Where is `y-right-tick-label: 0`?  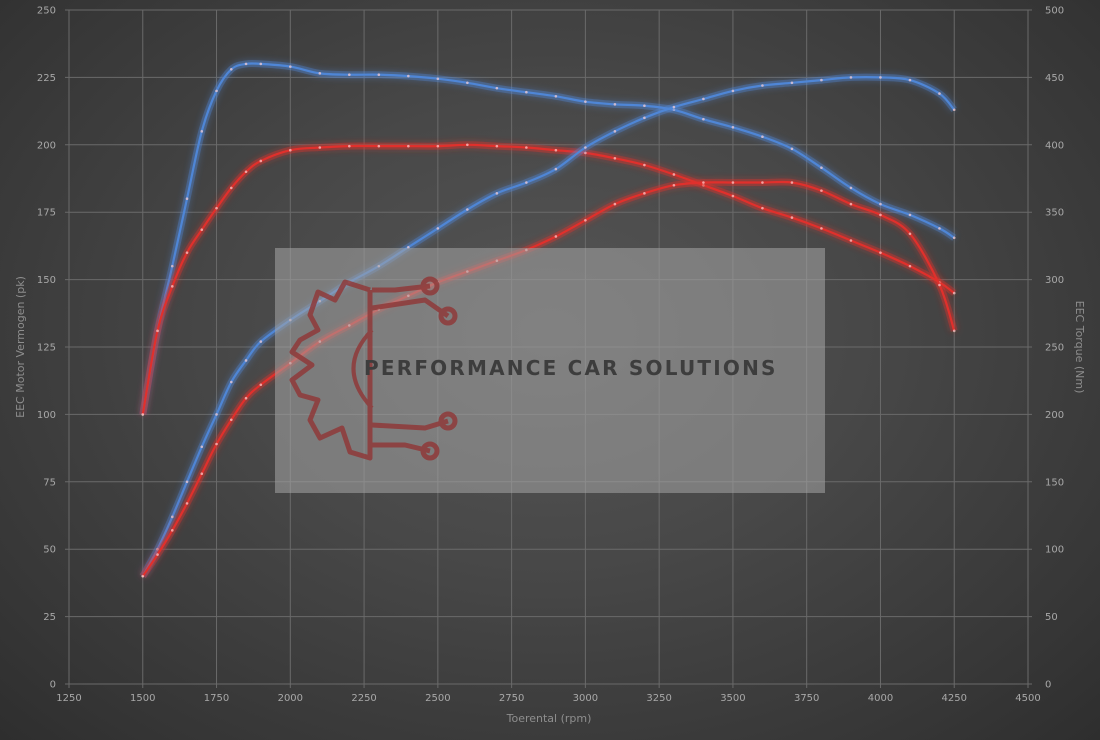 y-right-tick-label: 0 is located at coordinates (1048, 685).